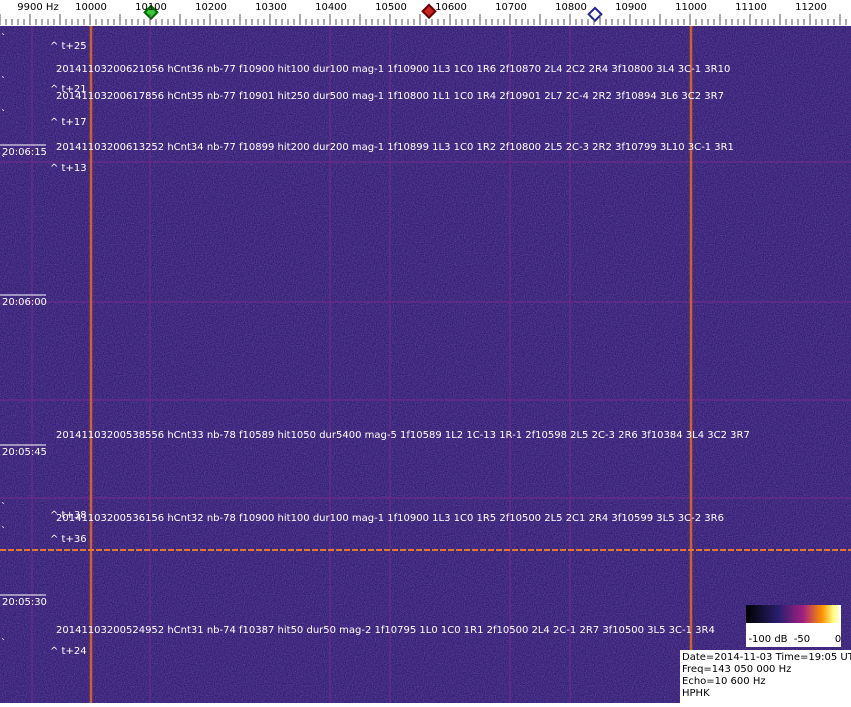 This screenshot has width=851, height=707. I want to click on time-label: 20:05:45, so click(24, 452).